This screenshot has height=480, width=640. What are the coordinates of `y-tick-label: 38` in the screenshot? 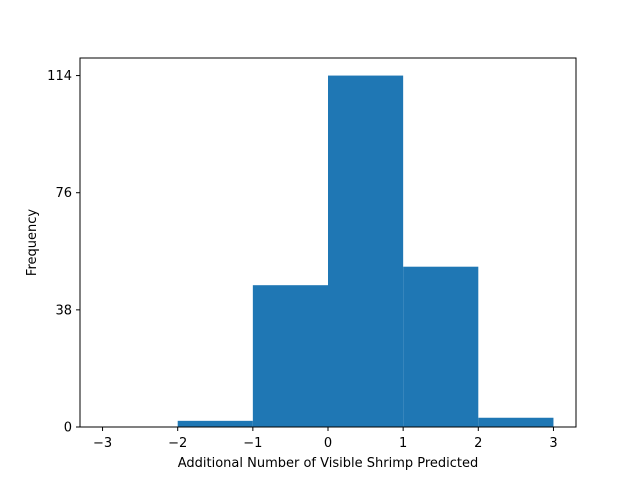 It's located at (63, 310).